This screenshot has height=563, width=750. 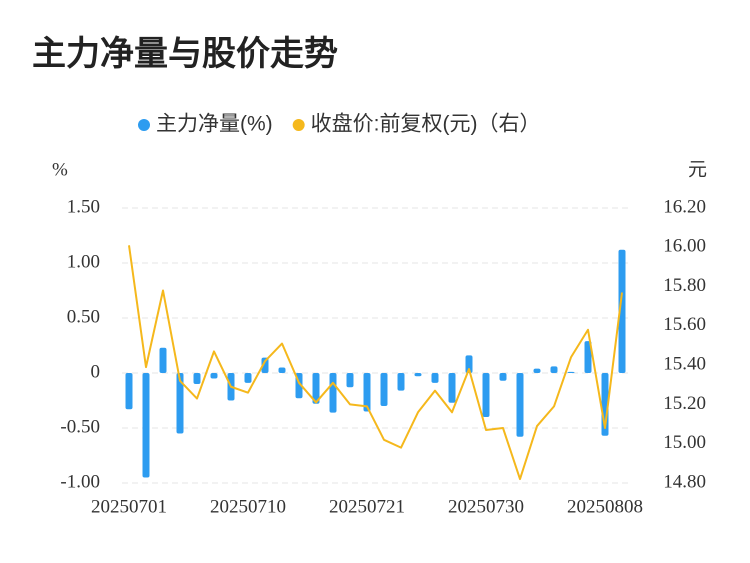 What do you see at coordinates (80, 481) in the screenshot?
I see `y-tick-label: -1.00` at bounding box center [80, 481].